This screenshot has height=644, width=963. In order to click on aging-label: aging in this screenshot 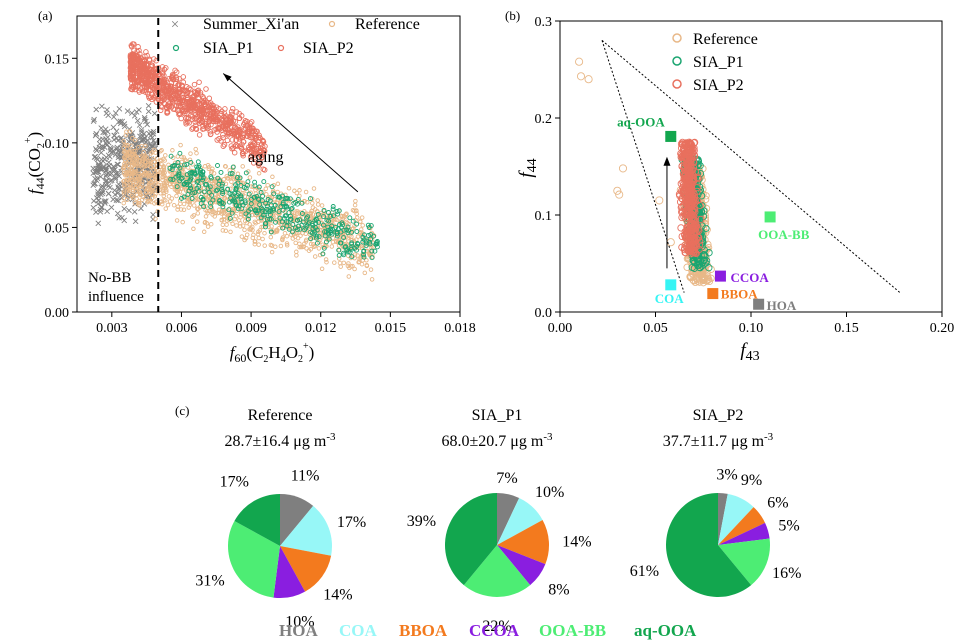, I will do `click(266, 157)`.